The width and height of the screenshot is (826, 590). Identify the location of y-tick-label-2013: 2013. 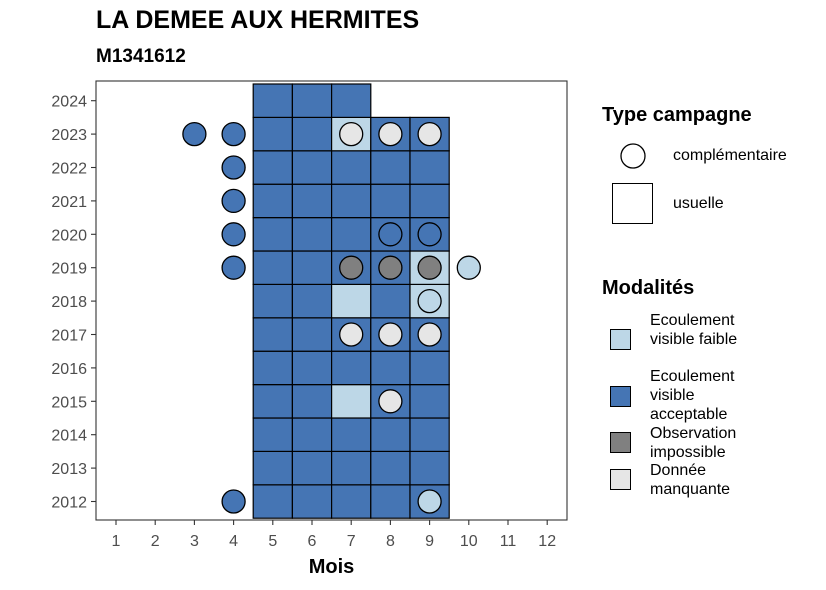
(69, 469).